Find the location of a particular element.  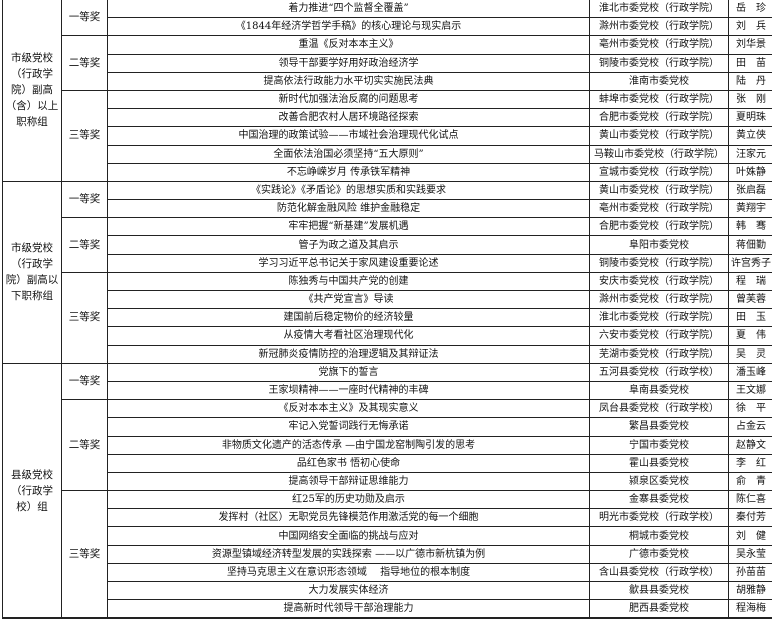

paper-title: 提高依法行政能力水平切实实施民法典 is located at coordinates (348, 81).